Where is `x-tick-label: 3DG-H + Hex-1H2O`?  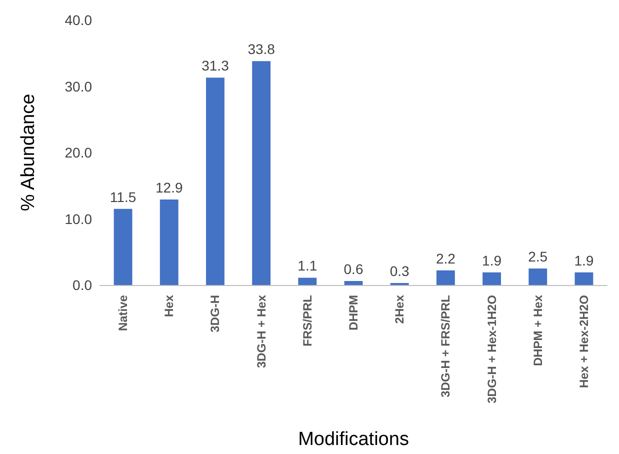 x-tick-label: 3DG-H + Hex-1H2O is located at coordinates (491, 349).